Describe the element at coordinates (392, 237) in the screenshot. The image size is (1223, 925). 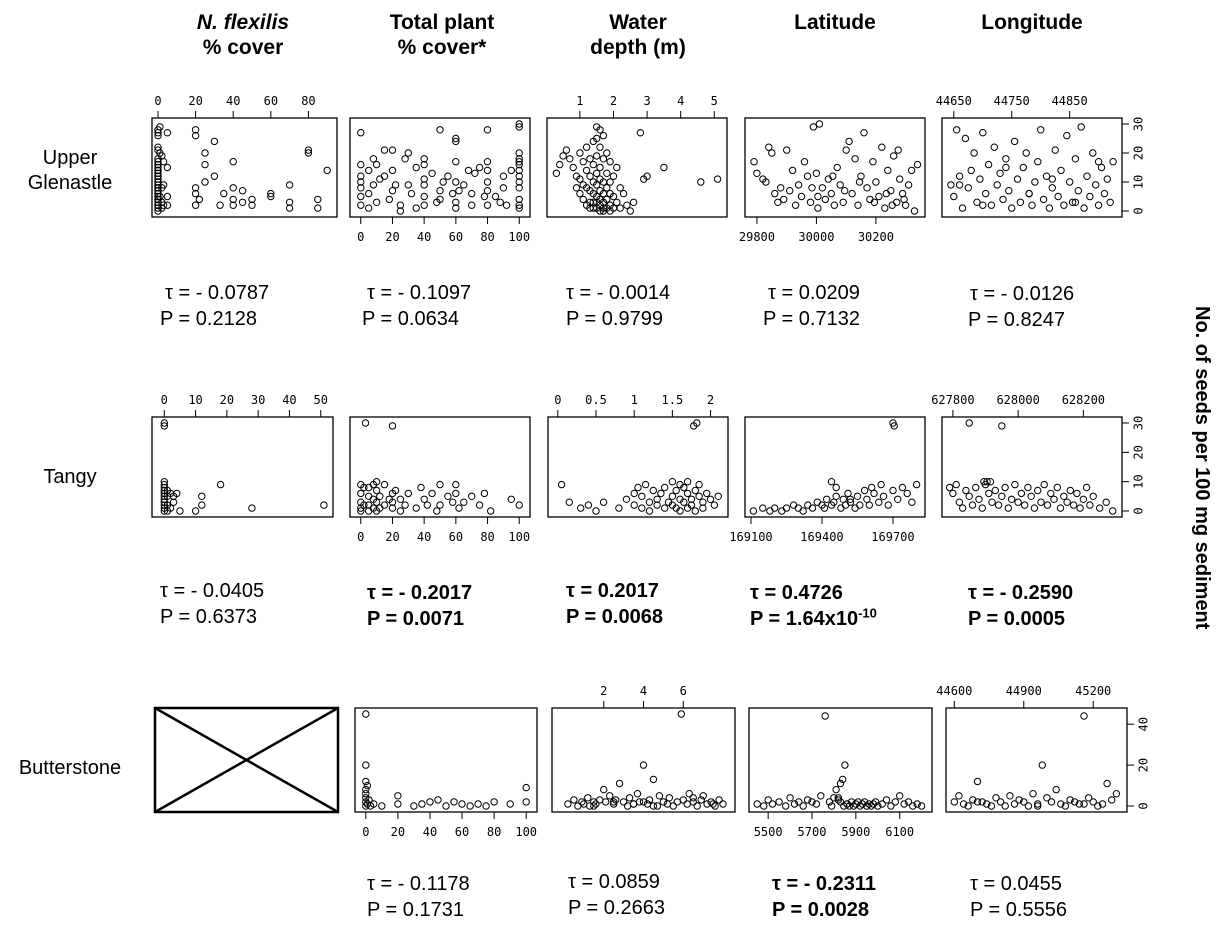
I see `x-tick-label-r1c2-20: 20` at that location.